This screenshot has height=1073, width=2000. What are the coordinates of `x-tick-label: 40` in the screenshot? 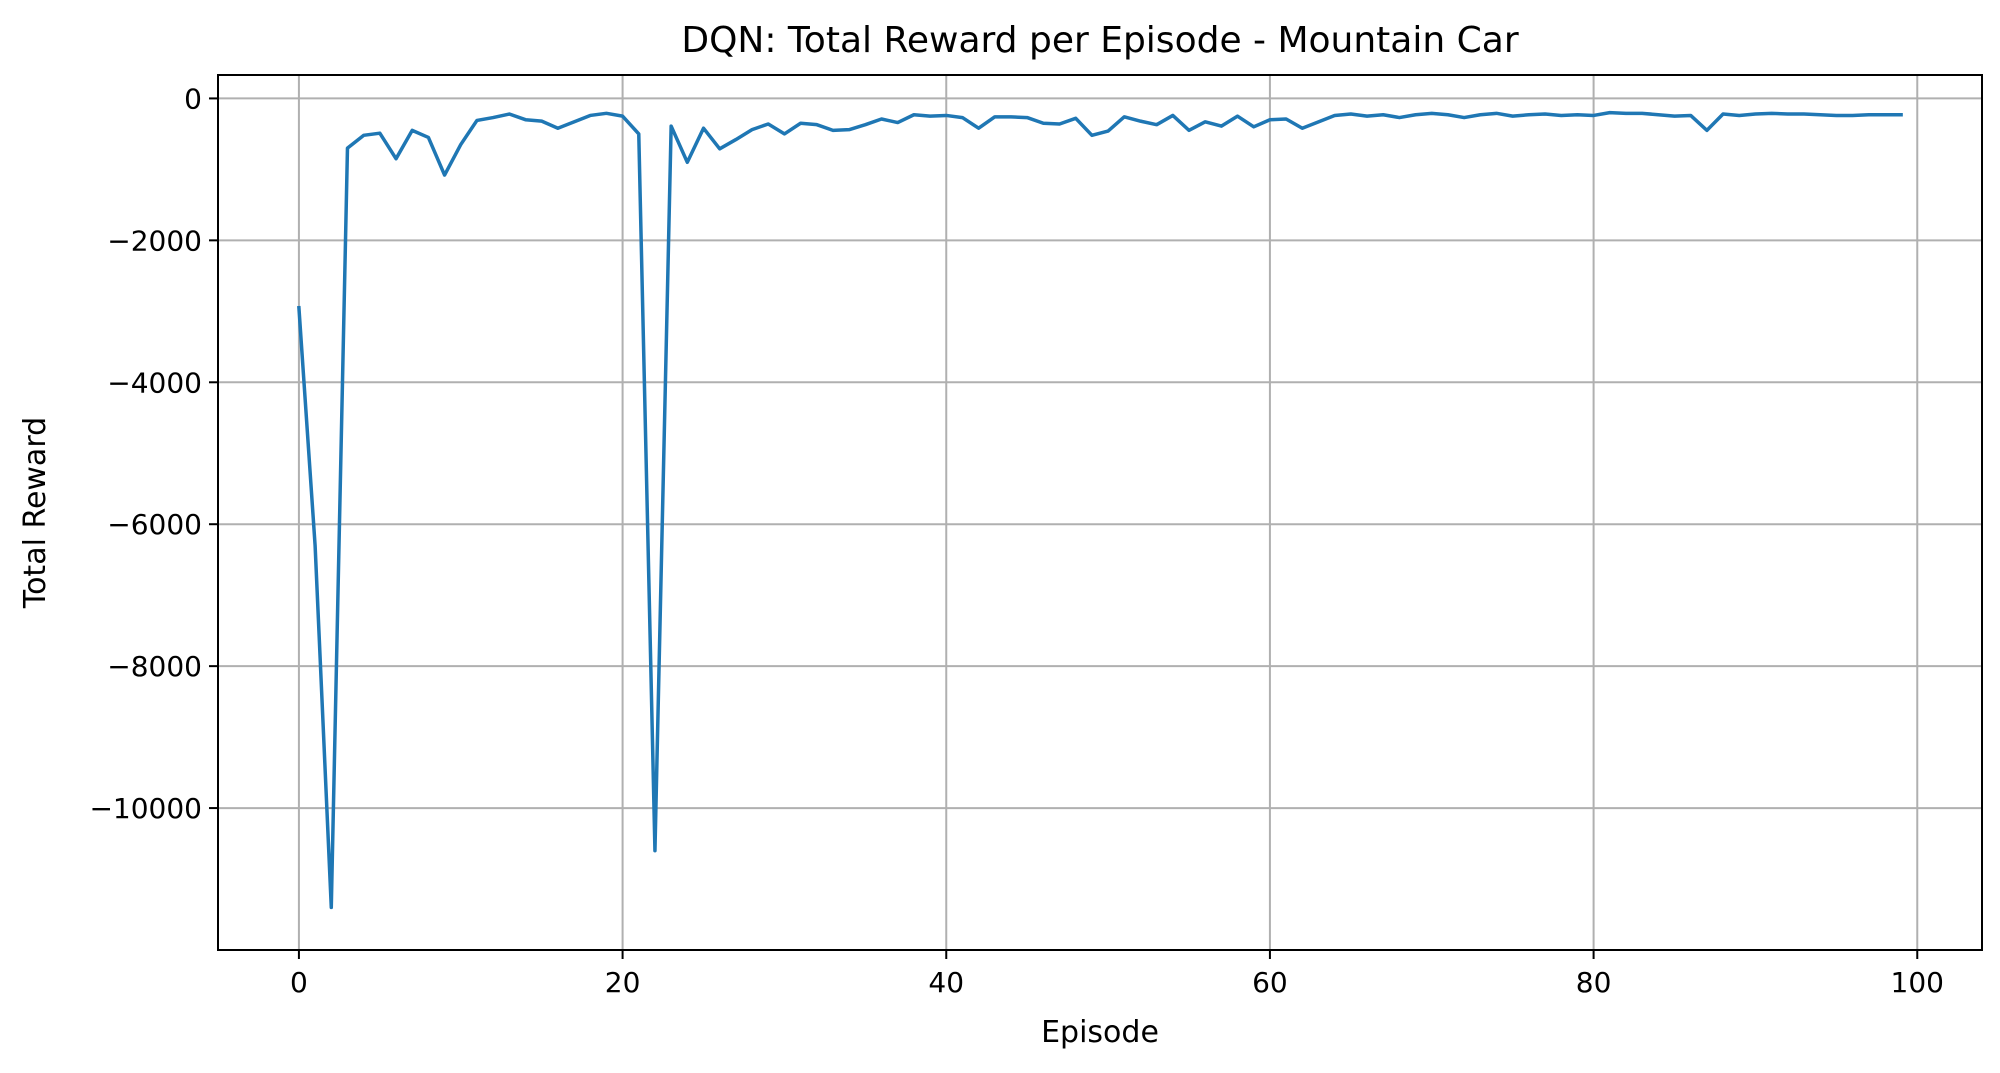 It's located at (946, 982).